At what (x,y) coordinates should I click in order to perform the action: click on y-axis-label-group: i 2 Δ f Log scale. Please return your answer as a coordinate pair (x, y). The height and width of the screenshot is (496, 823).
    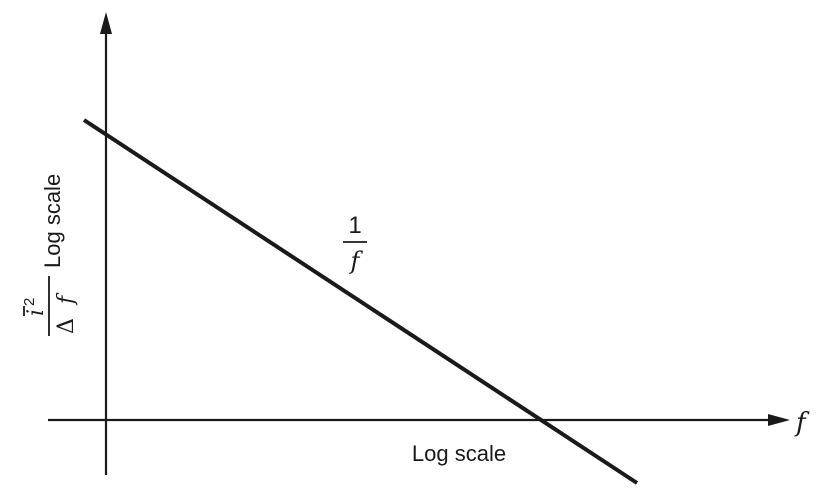
    Looking at the image, I should click on (50, 255).